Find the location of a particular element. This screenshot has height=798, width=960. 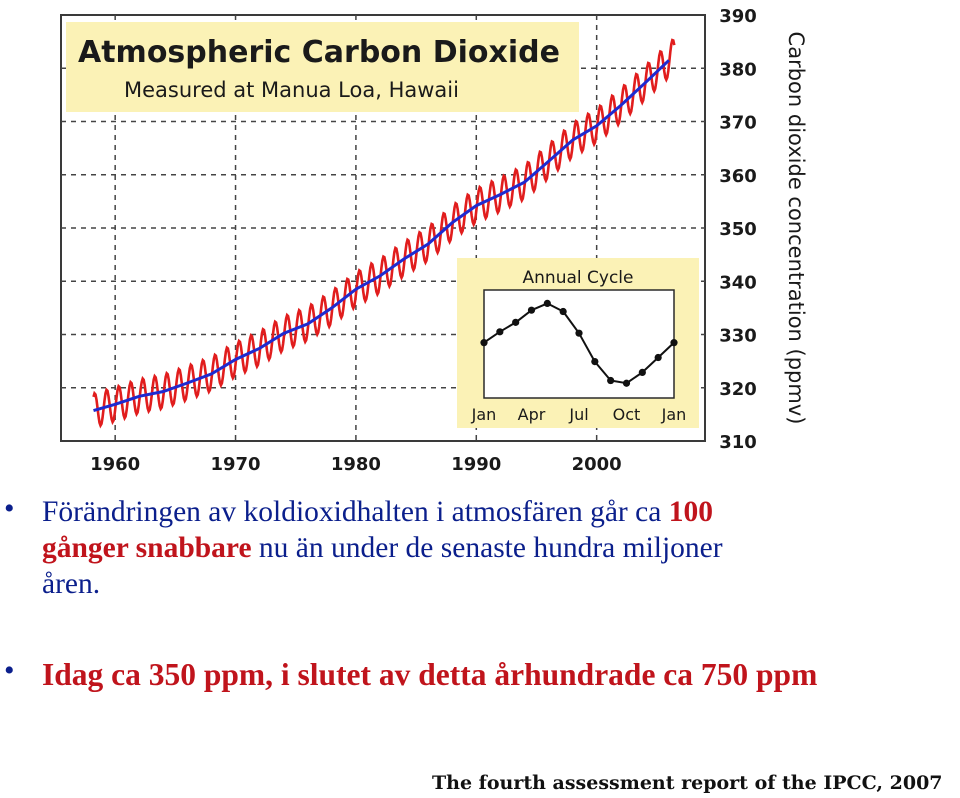

x-axis-ticks: 1960 1970 1980 1990 2000 is located at coordinates (356, 464).